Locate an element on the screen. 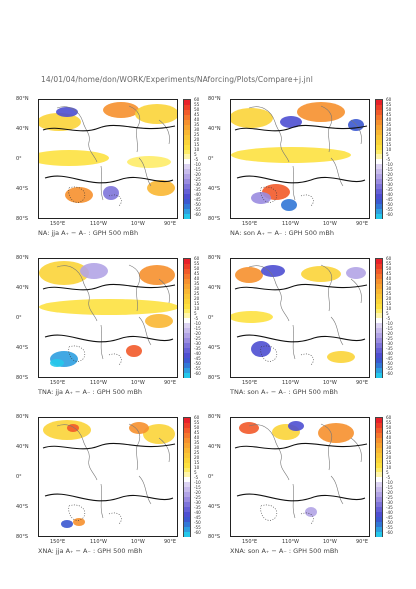 The width and height of the screenshot is (416, 589). colorbar-tick-label: -25 is located at coordinates (197, 338).